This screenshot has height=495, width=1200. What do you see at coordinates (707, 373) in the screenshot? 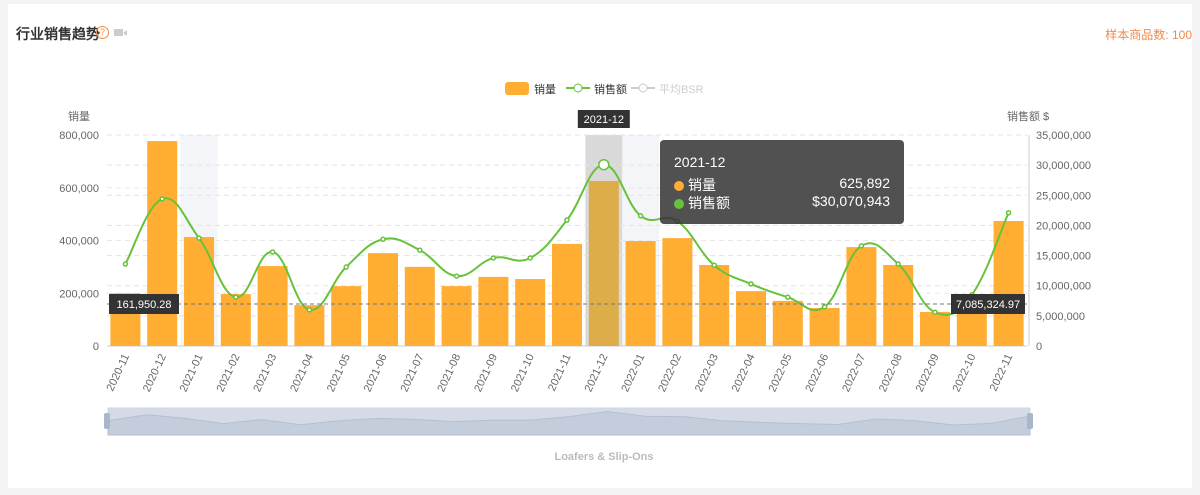
I see `x-tick: 2022-03` at bounding box center [707, 373].